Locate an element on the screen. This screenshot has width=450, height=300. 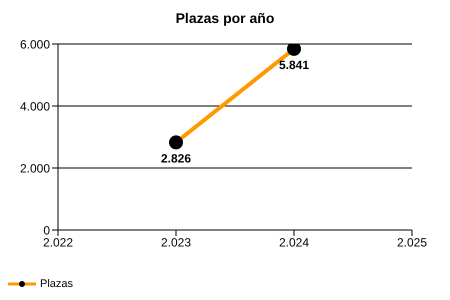
y-tick-label: 2.000 is located at coordinates (35, 168).